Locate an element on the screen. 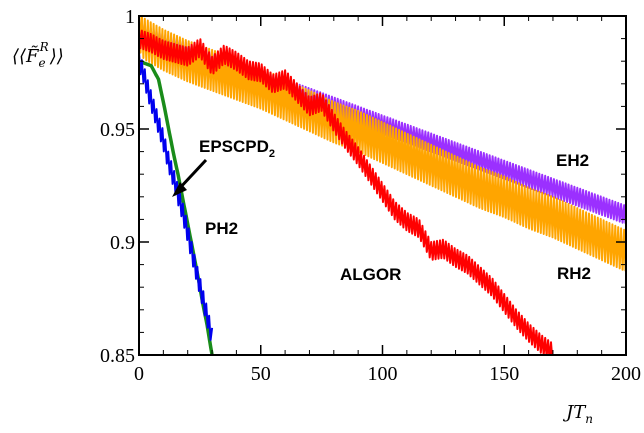 The width and height of the screenshot is (644, 433). series-label-ph2: PH2 is located at coordinates (221, 228).